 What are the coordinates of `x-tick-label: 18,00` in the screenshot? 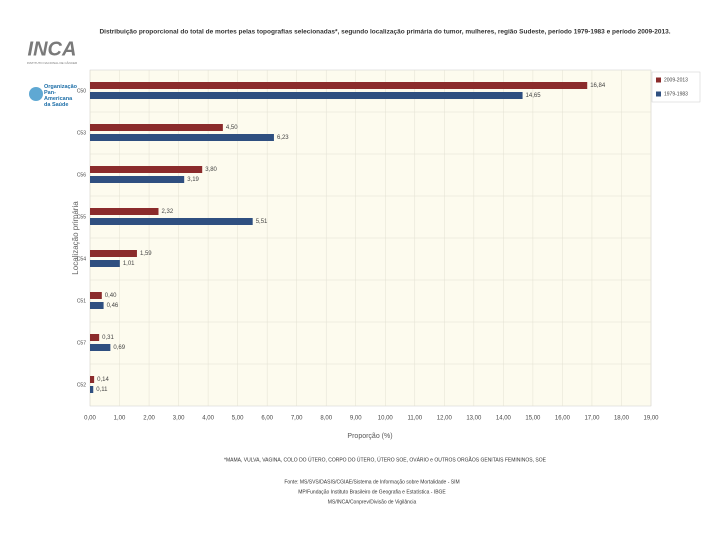 It's located at (622, 419).